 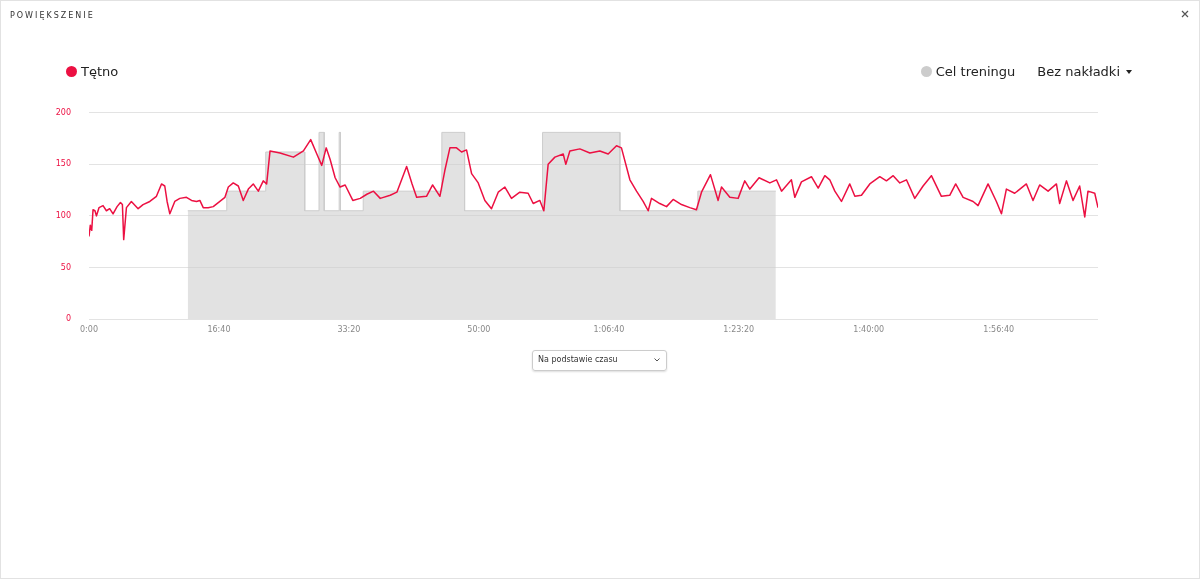 I want to click on legend-label: Tętno, so click(x=100, y=71).